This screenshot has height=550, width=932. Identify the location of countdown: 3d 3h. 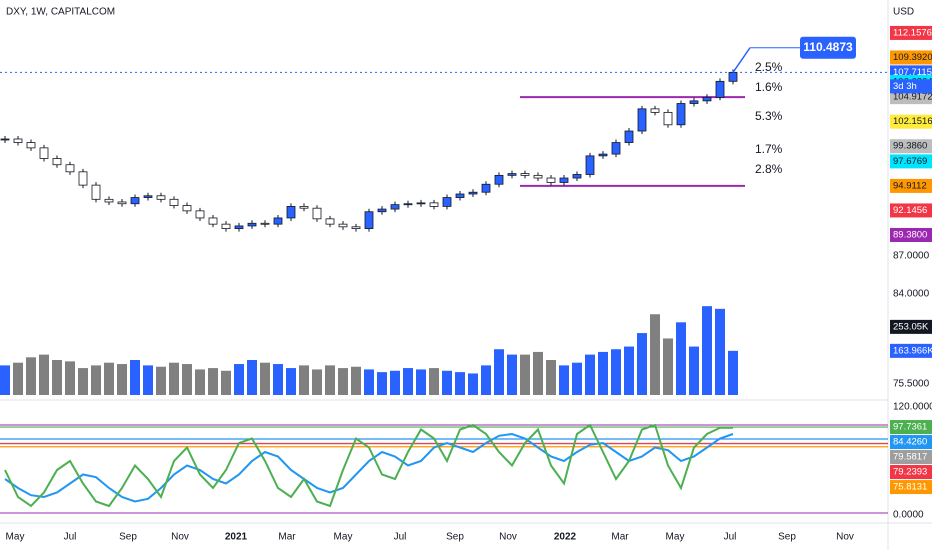
(905, 86).